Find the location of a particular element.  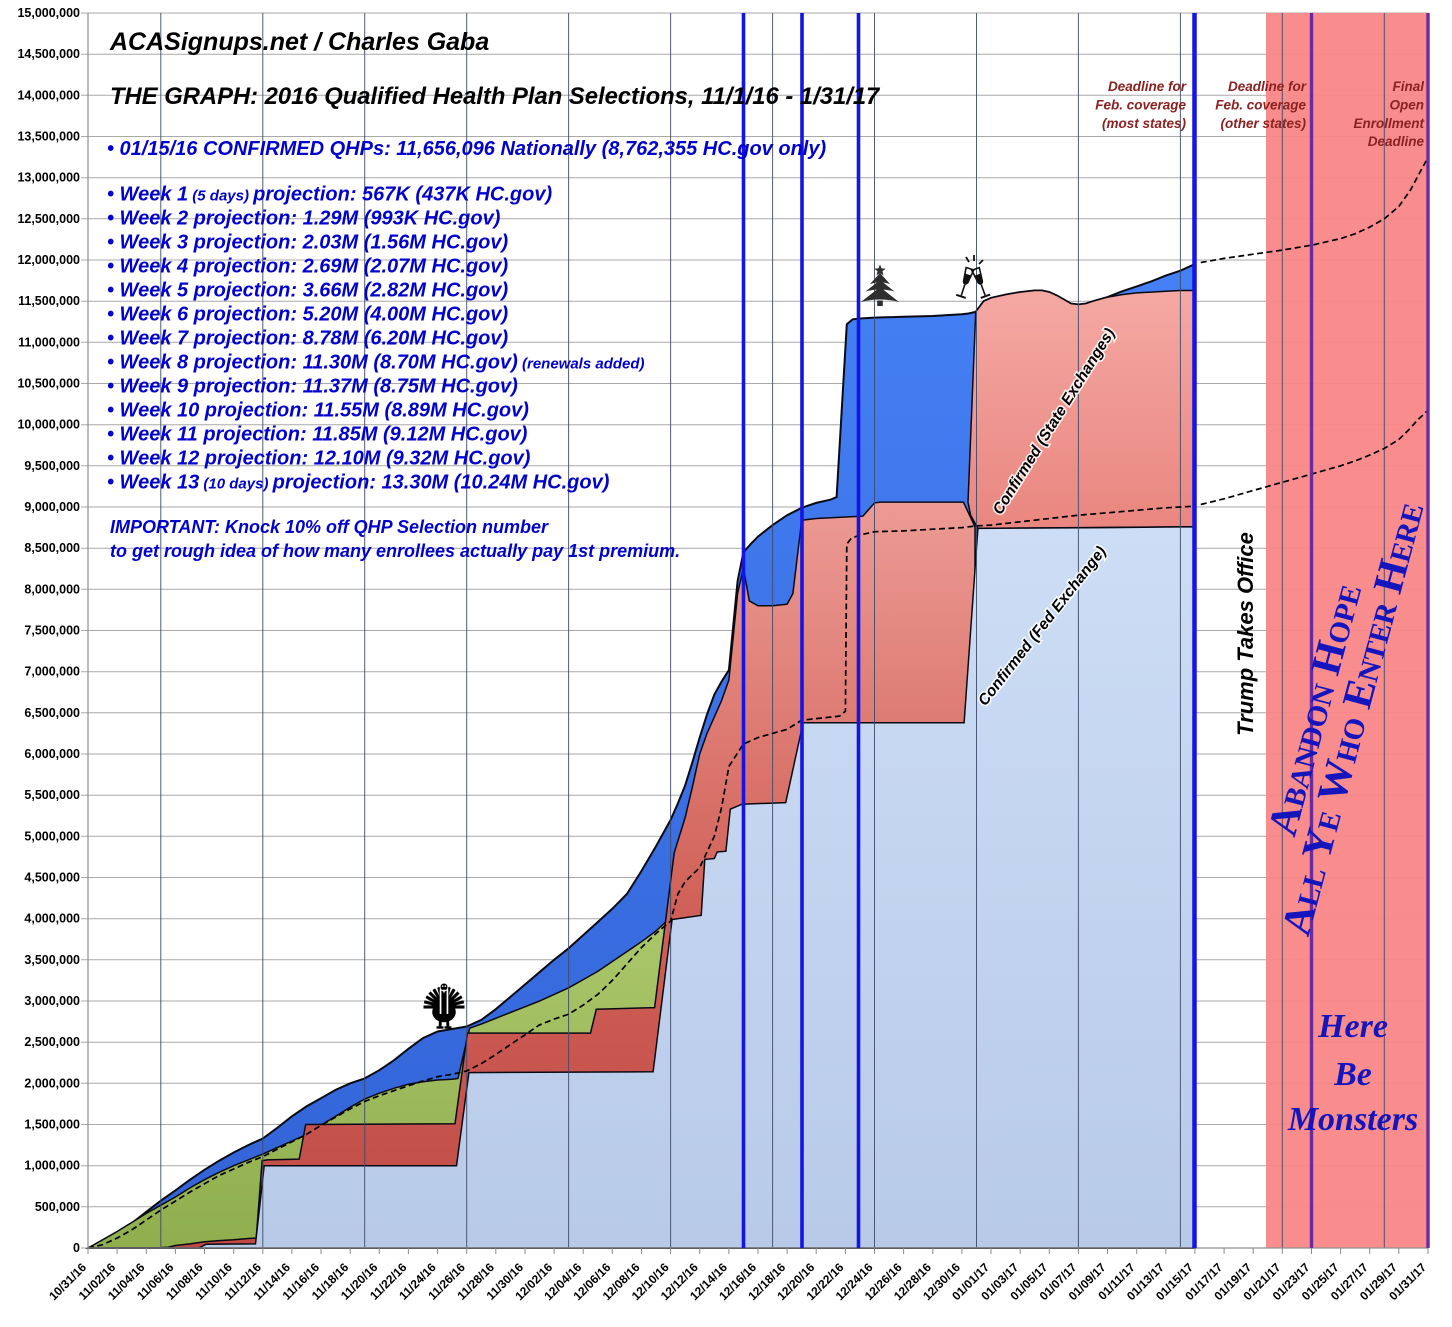

svg-text: Here is located at coordinates (1352, 1026).